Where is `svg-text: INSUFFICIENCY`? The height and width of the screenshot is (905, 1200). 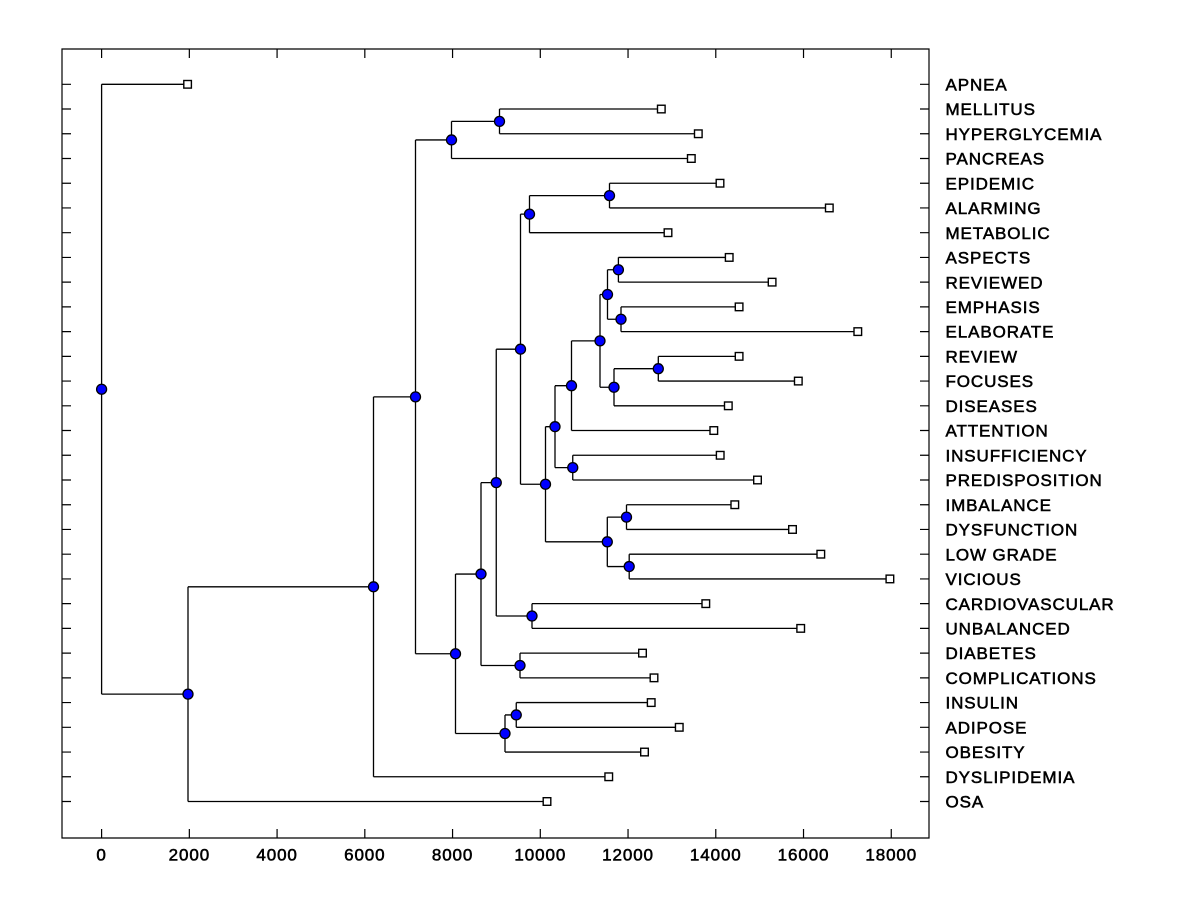
svg-text: INSUFFICIENCY is located at coordinates (1017, 455).